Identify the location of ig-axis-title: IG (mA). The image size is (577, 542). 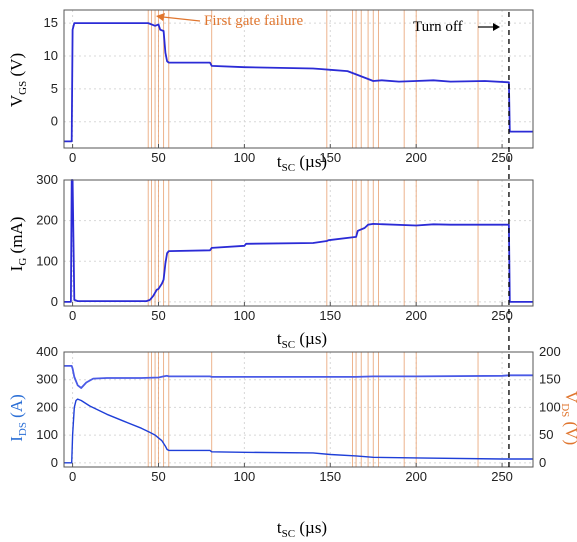
(18, 244).